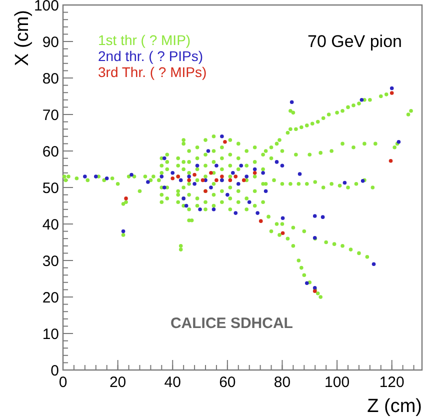 The width and height of the screenshot is (435, 418). What do you see at coordinates (46, 7) in the screenshot?
I see `y-tick-label: 100` at bounding box center [46, 7].